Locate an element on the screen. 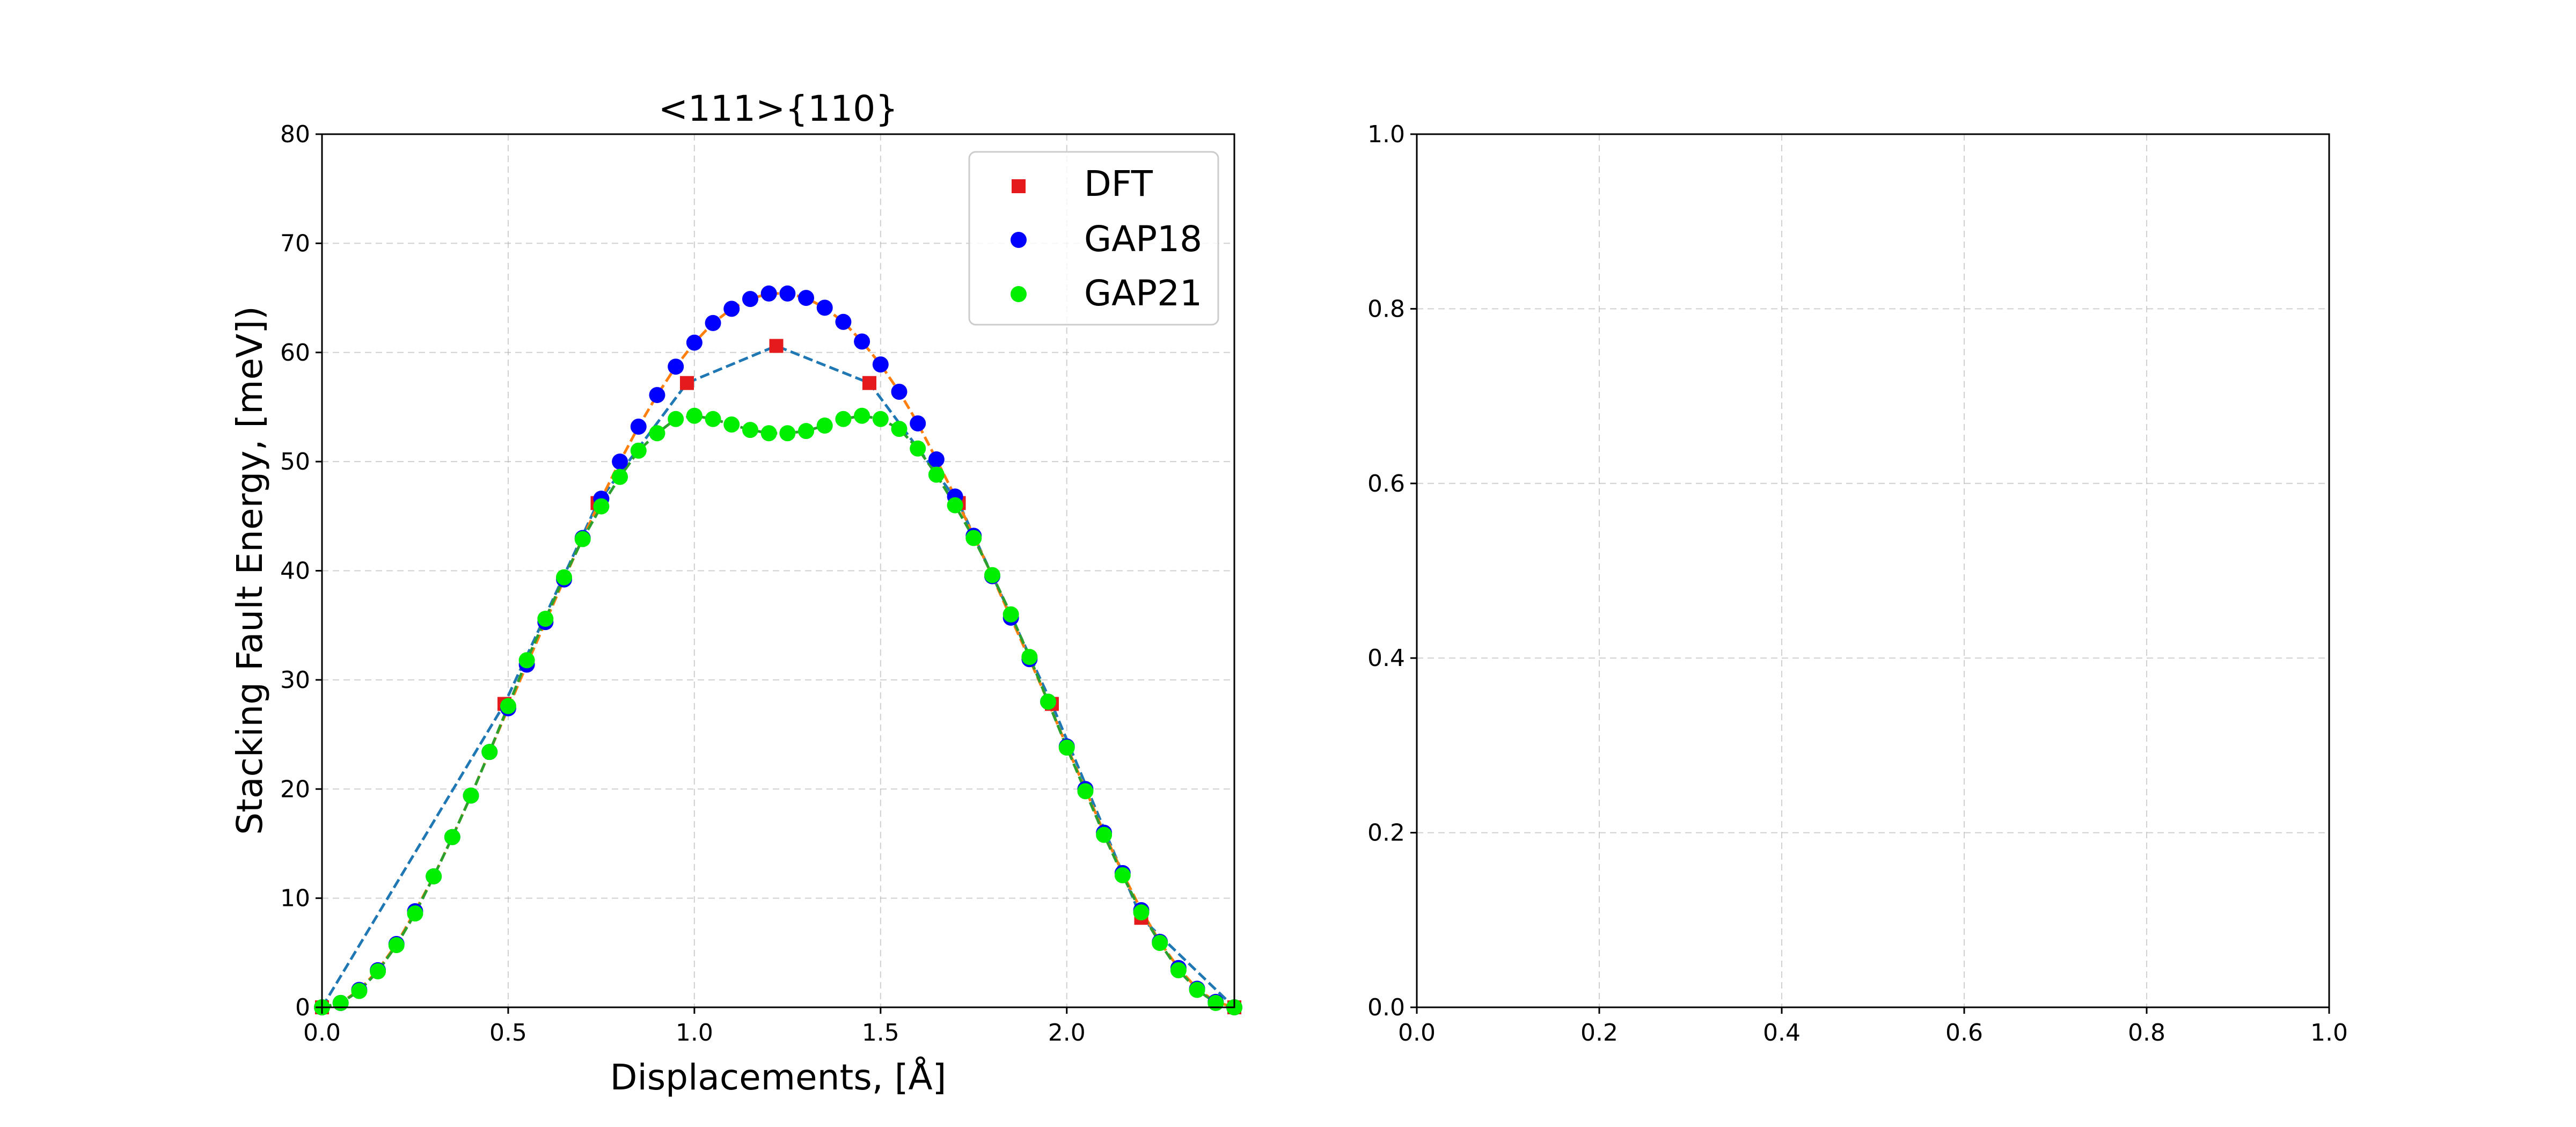 This screenshot has width=2576, height=1127. chart-title: <111>{110} is located at coordinates (778, 108).